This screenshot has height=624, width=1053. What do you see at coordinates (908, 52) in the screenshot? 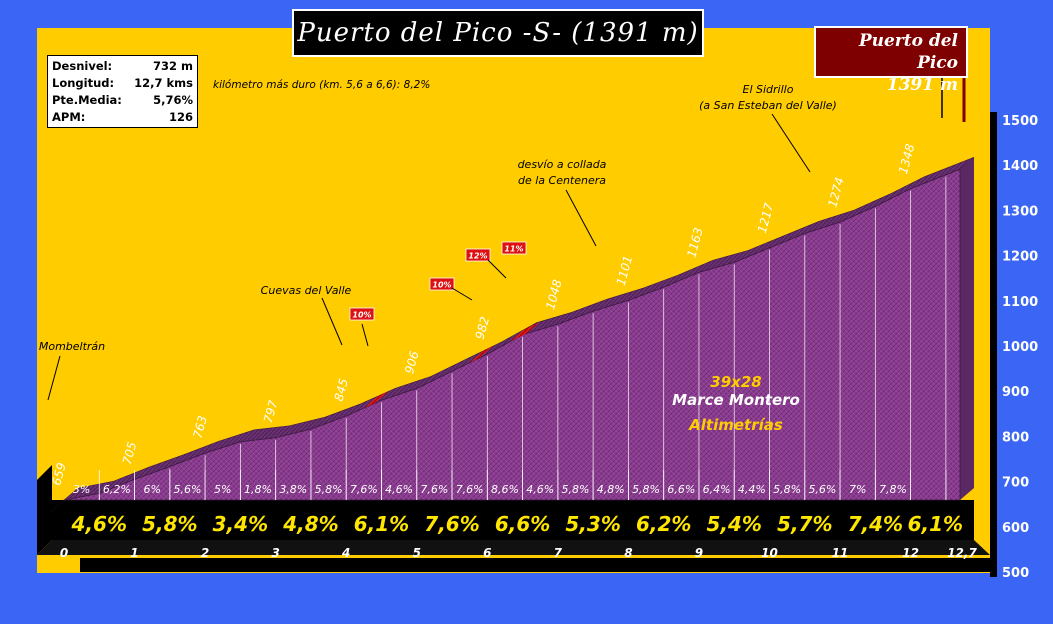
I see `summit-name: Puerto del Pico` at bounding box center [908, 52].